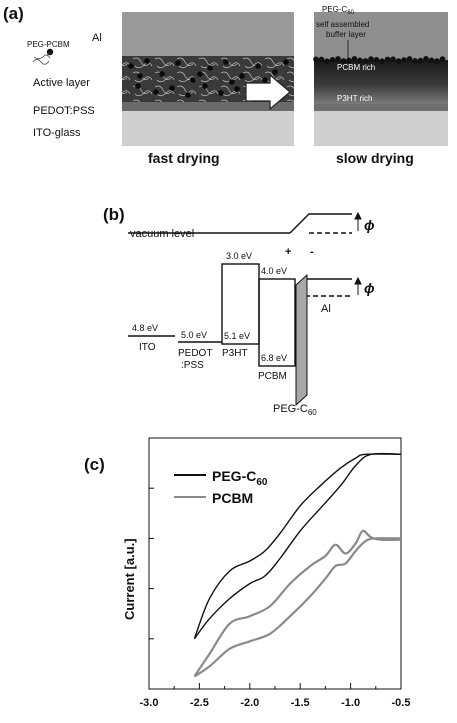 The height and width of the screenshot is (723, 457). I want to click on fast-al-layer, so click(208, 34).